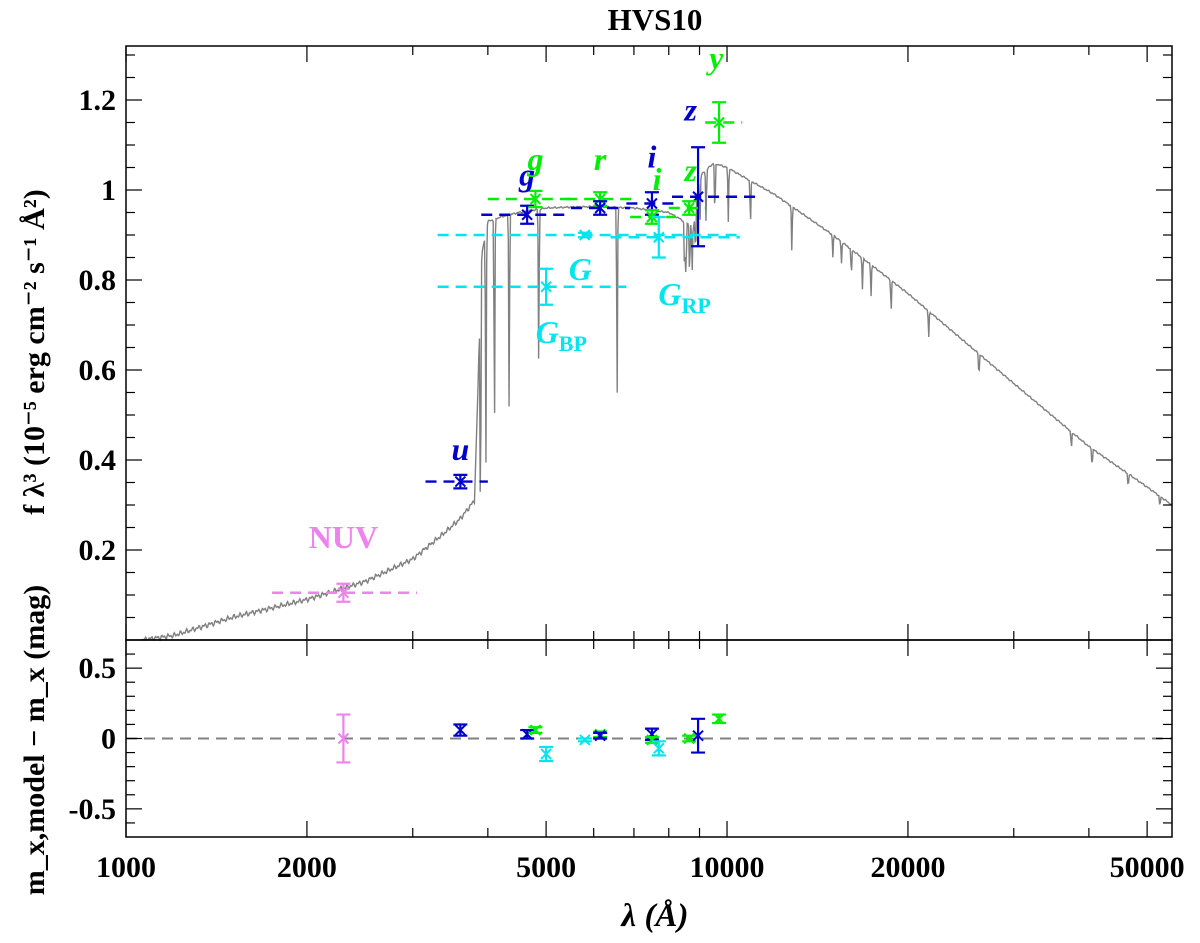 Image resolution: width=1200 pixels, height=943 pixels. Describe the element at coordinates (690, 109) in the screenshot. I see `band-label-SDSS-z: z` at that location.